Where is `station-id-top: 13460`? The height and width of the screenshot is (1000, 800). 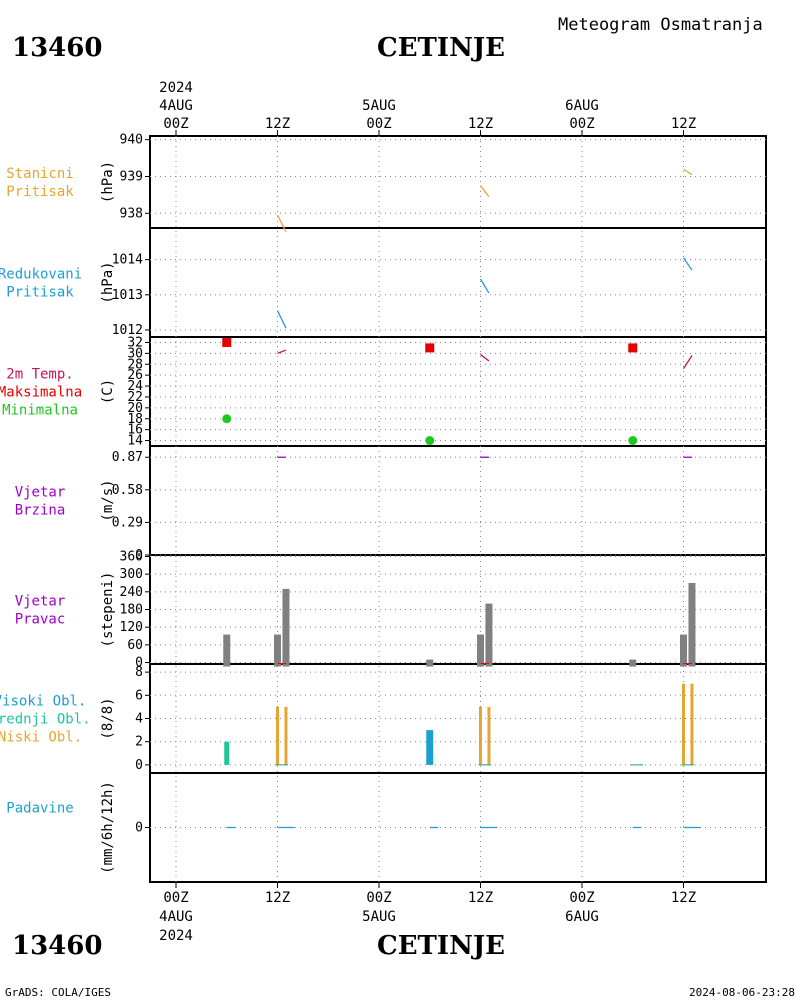 station-id-top: 13460 is located at coordinates (57, 48).